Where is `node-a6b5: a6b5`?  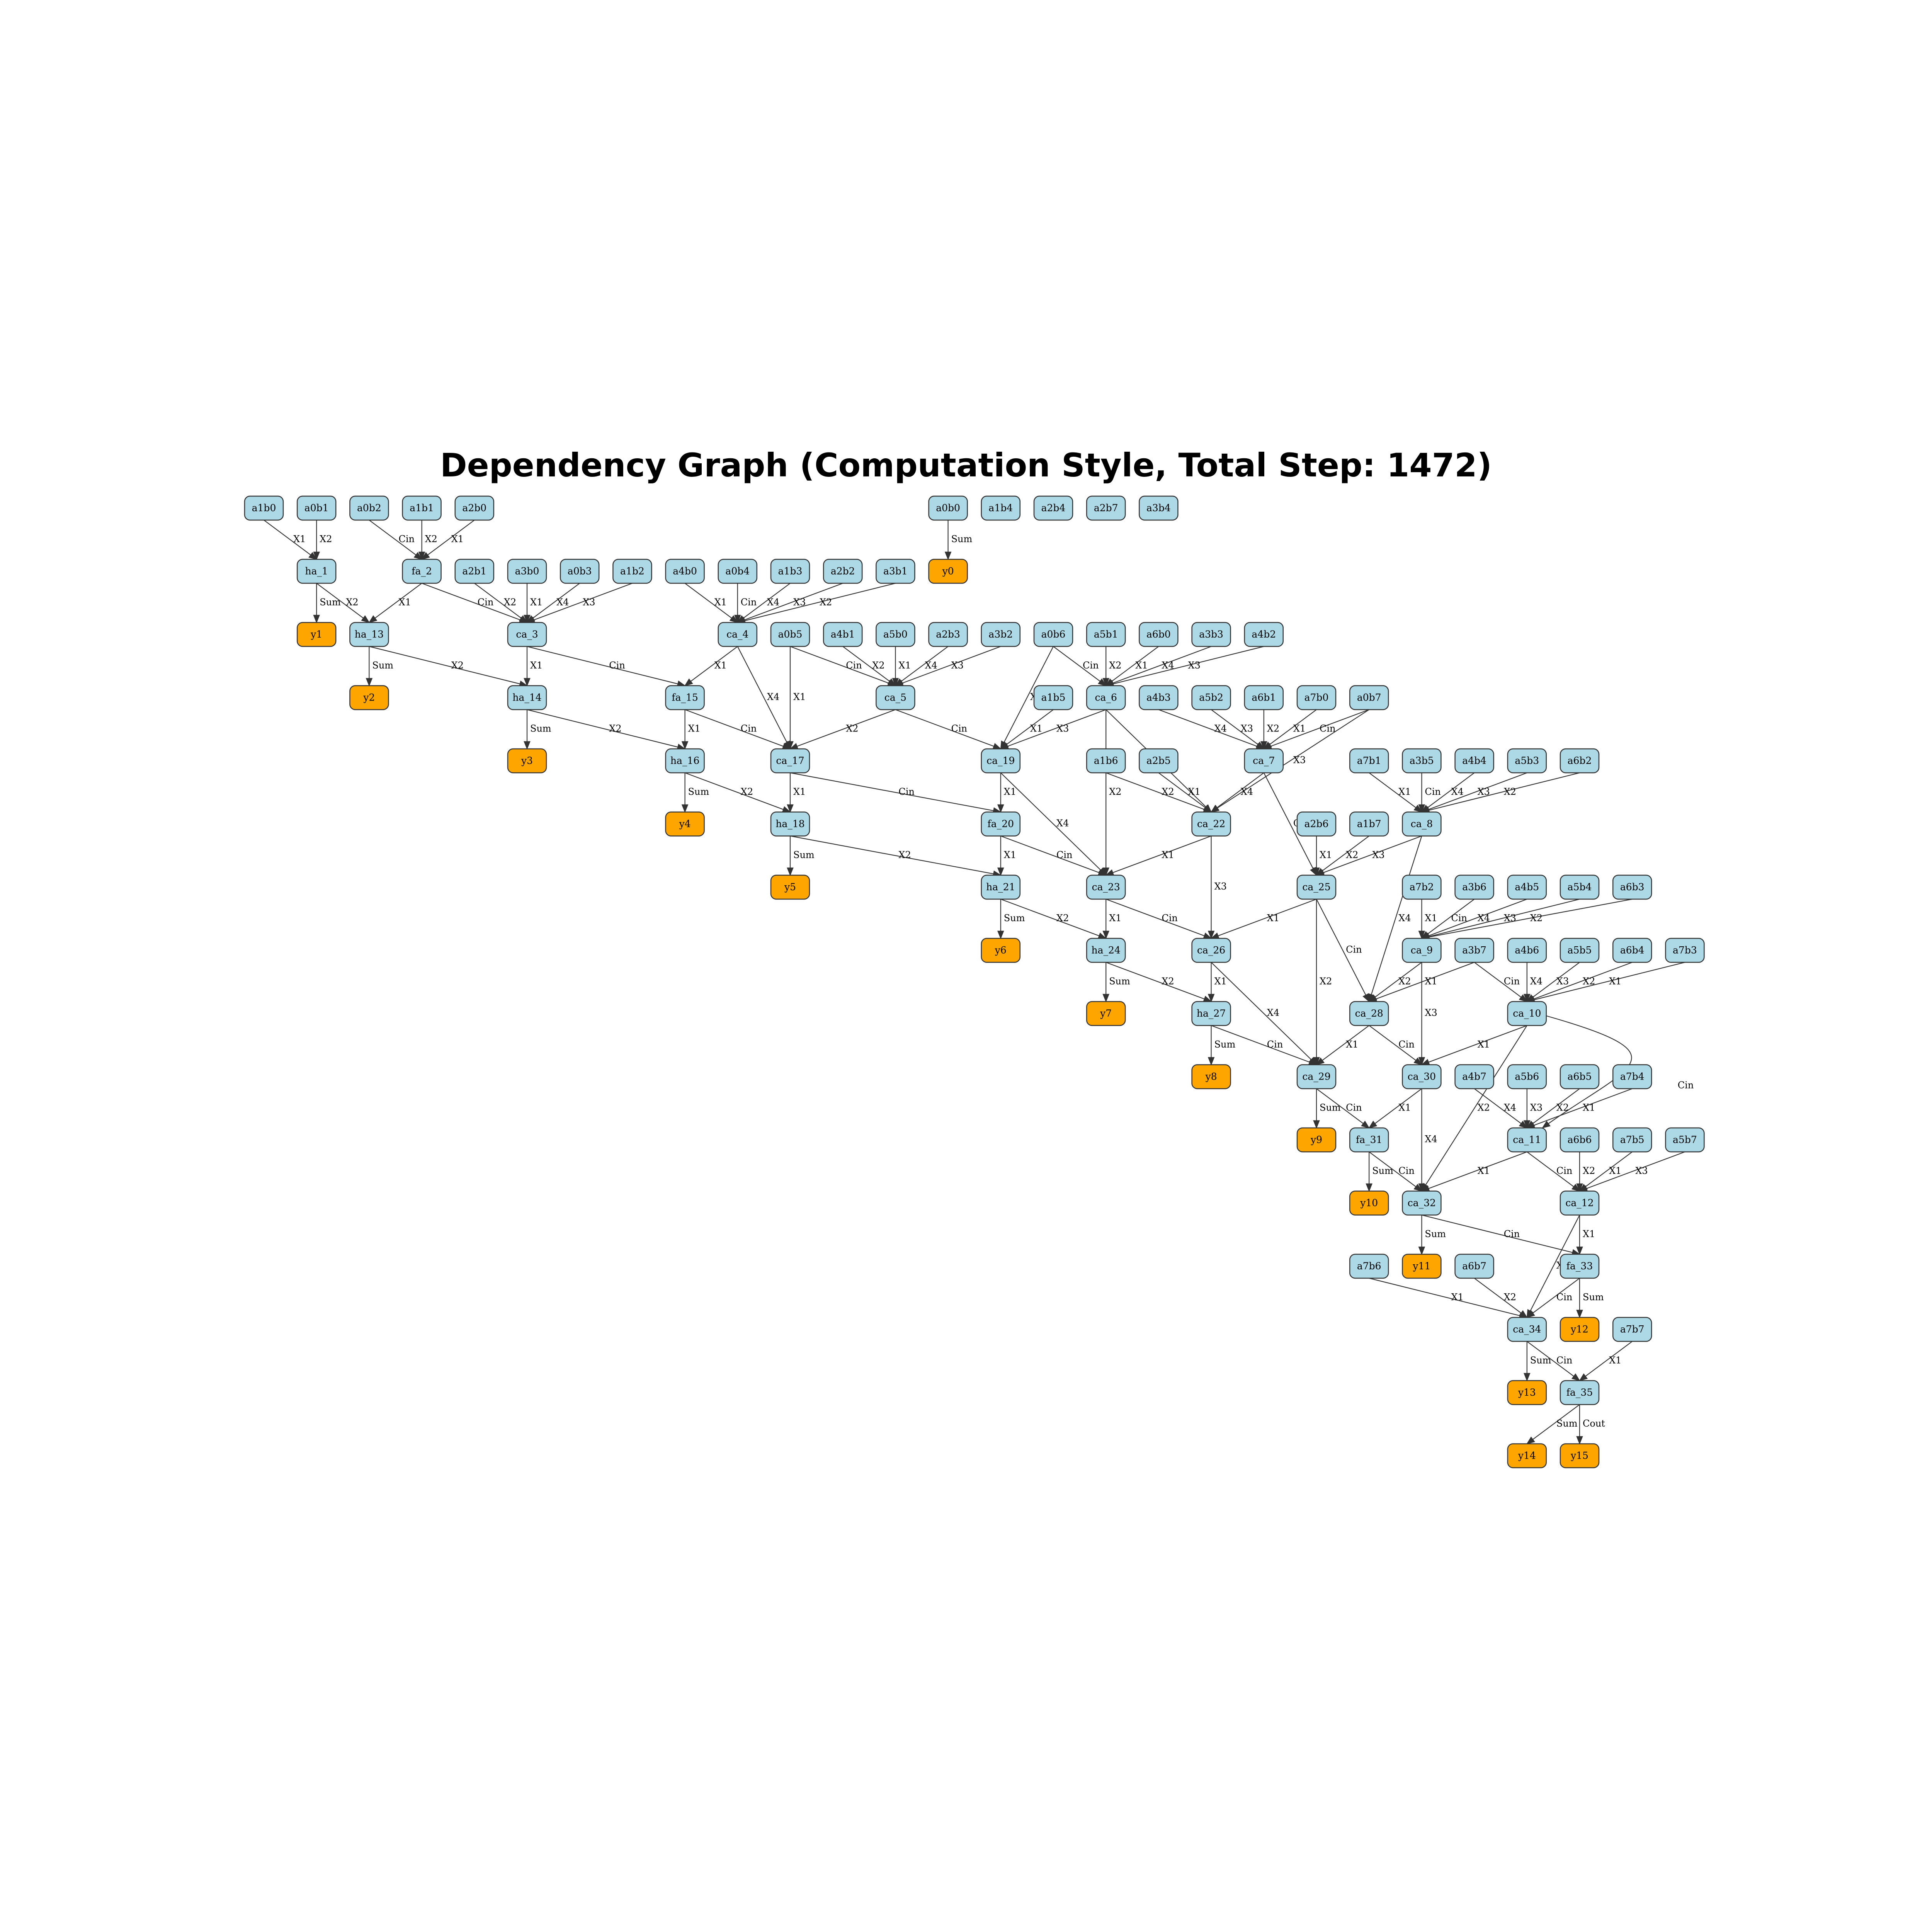
node-a6b5: a6b5 is located at coordinates (1580, 1077).